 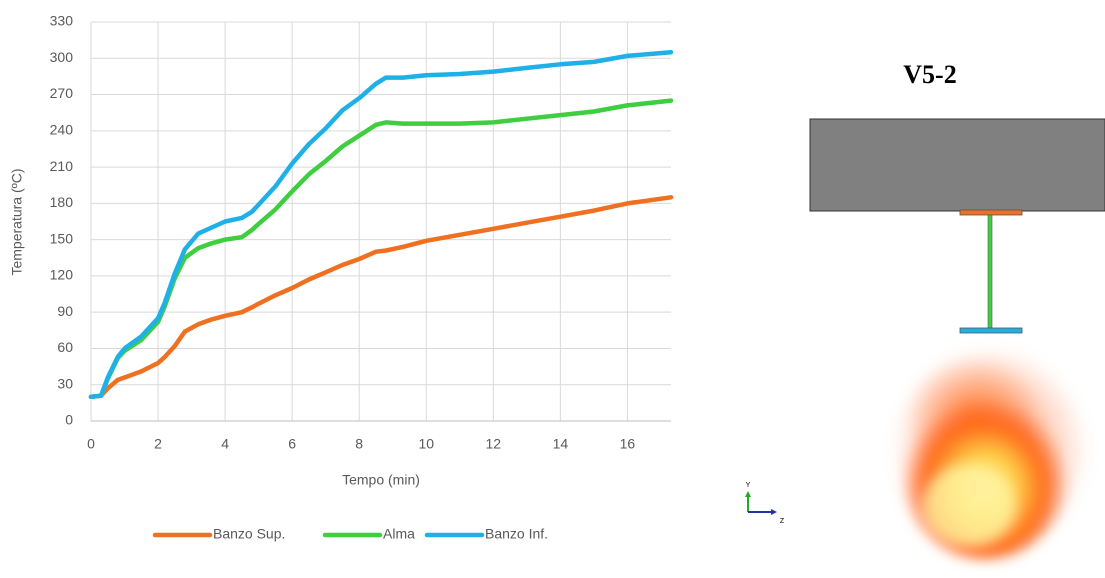 I want to click on legend-label: Banzo Inf., so click(x=516, y=534).